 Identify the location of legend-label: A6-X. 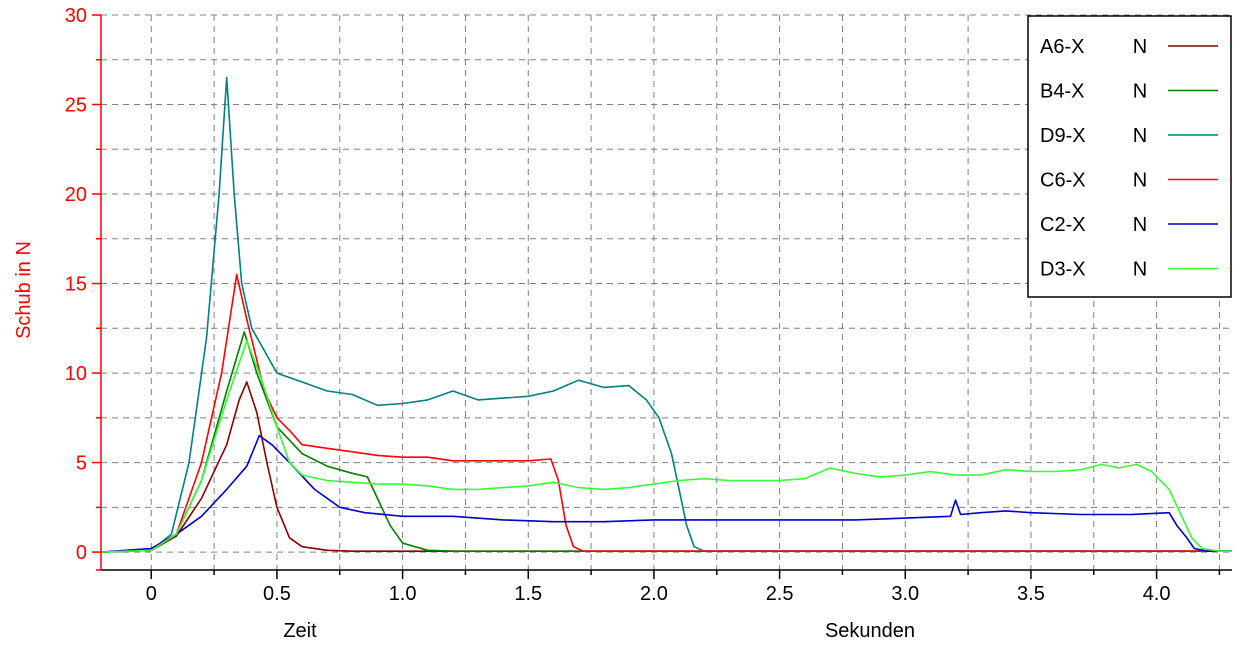
(1062, 47).